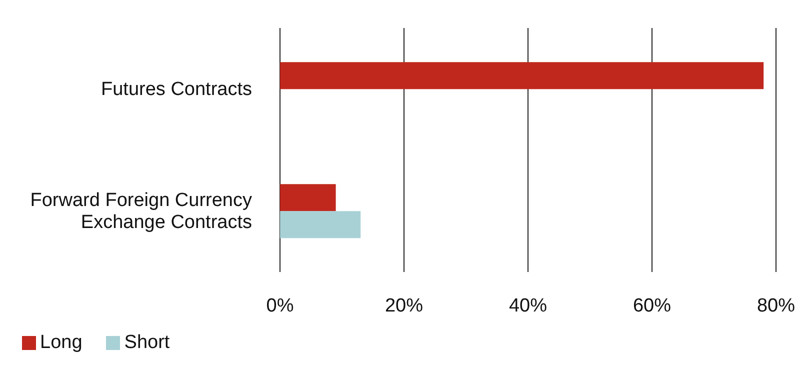  Describe the element at coordinates (176, 89) in the screenshot. I see `y-tick-label: Futures Contracts` at that location.